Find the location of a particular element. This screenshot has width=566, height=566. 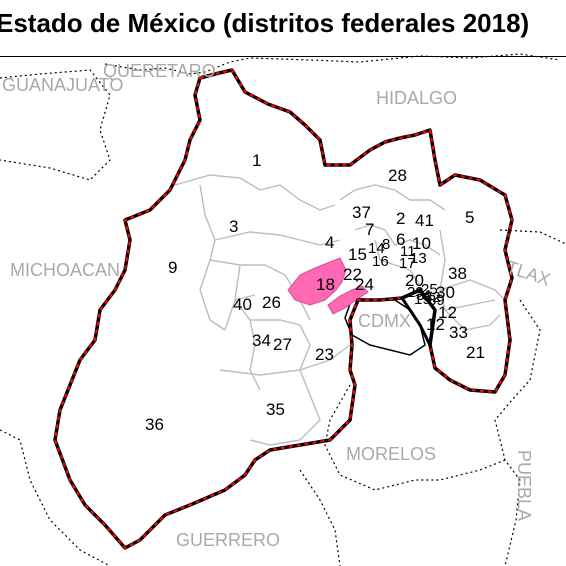

district-line-n is located at coordinates (397, 262).